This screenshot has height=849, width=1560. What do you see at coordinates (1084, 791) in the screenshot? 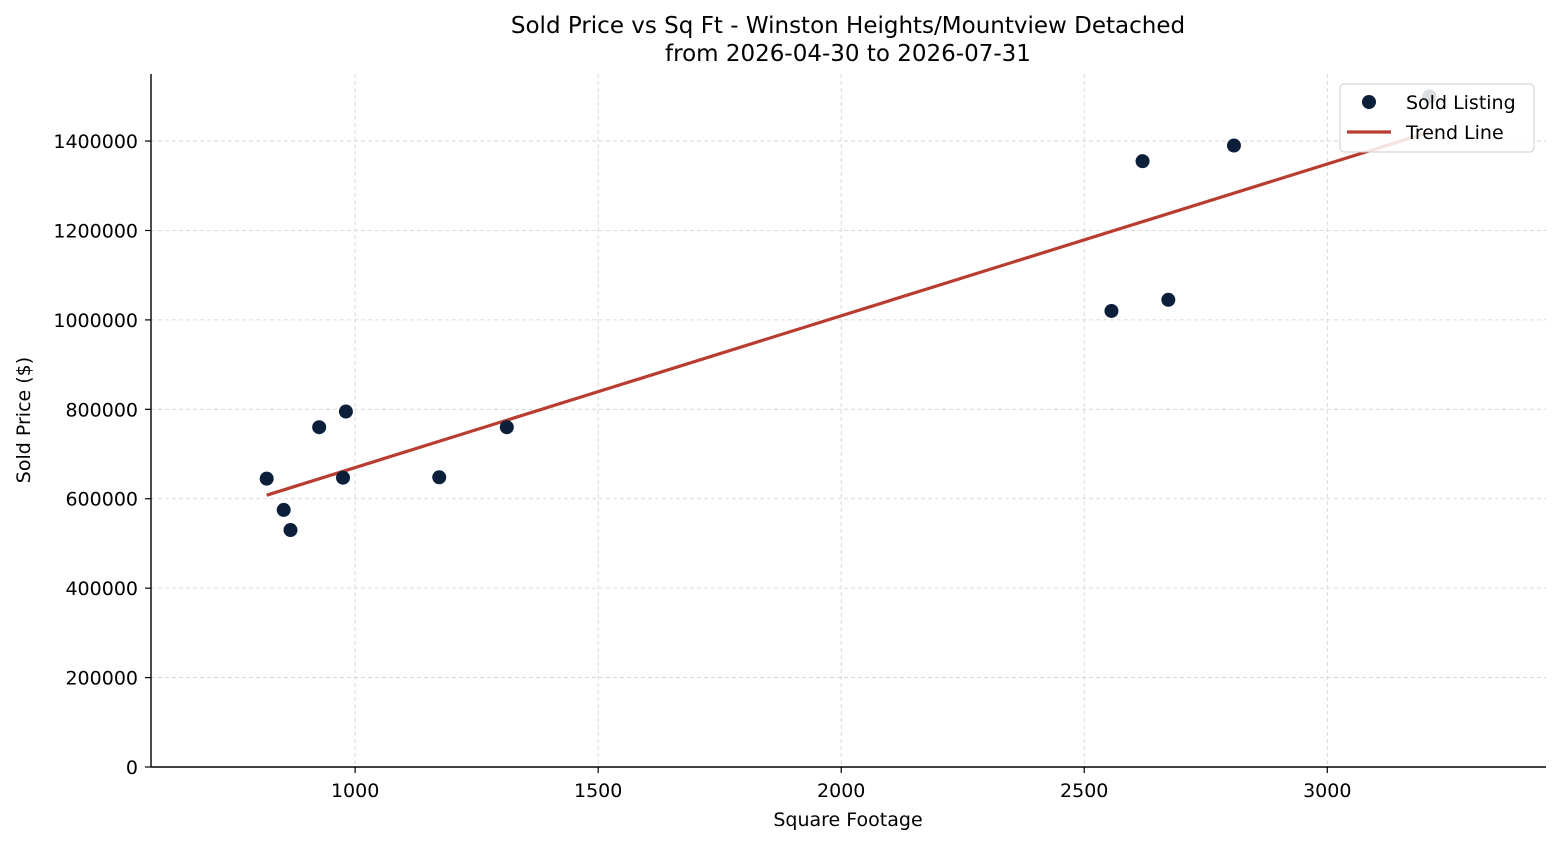
I see `x-tick-label: 2500` at bounding box center [1084, 791].